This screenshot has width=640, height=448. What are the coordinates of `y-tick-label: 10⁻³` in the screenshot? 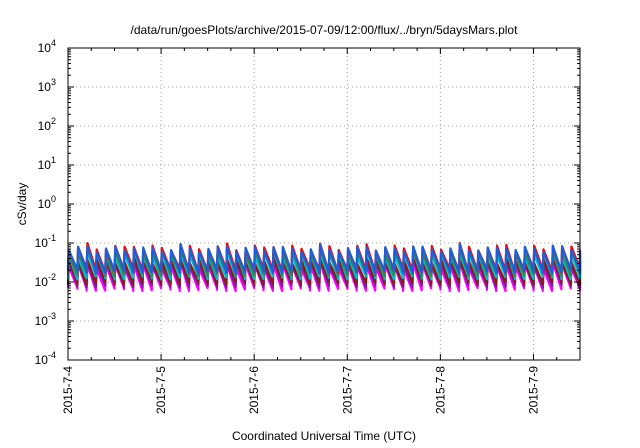 It's located at (45, 319).